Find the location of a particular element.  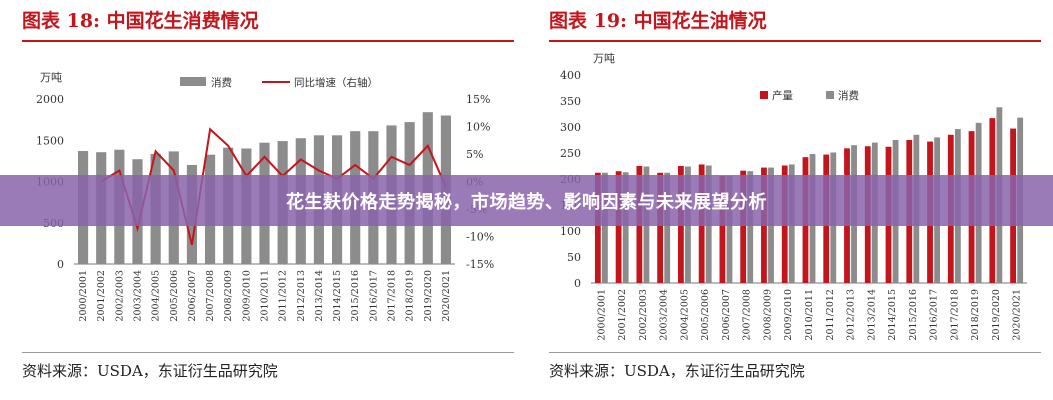

banner-title: 花生麸价格走势揭秘，市场趋势、影响因素与未来展望分析 is located at coordinates (526, 202).